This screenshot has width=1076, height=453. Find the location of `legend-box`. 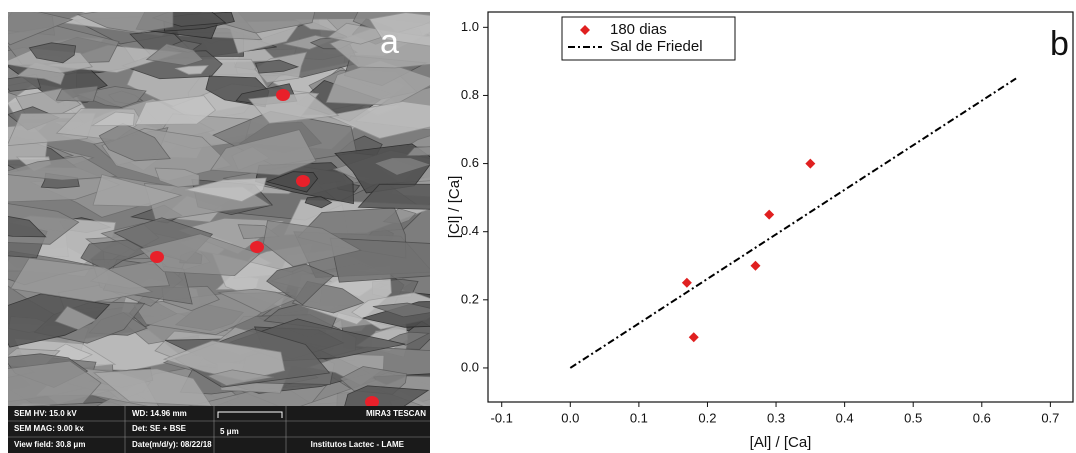

legend-box is located at coordinates (648, 38).